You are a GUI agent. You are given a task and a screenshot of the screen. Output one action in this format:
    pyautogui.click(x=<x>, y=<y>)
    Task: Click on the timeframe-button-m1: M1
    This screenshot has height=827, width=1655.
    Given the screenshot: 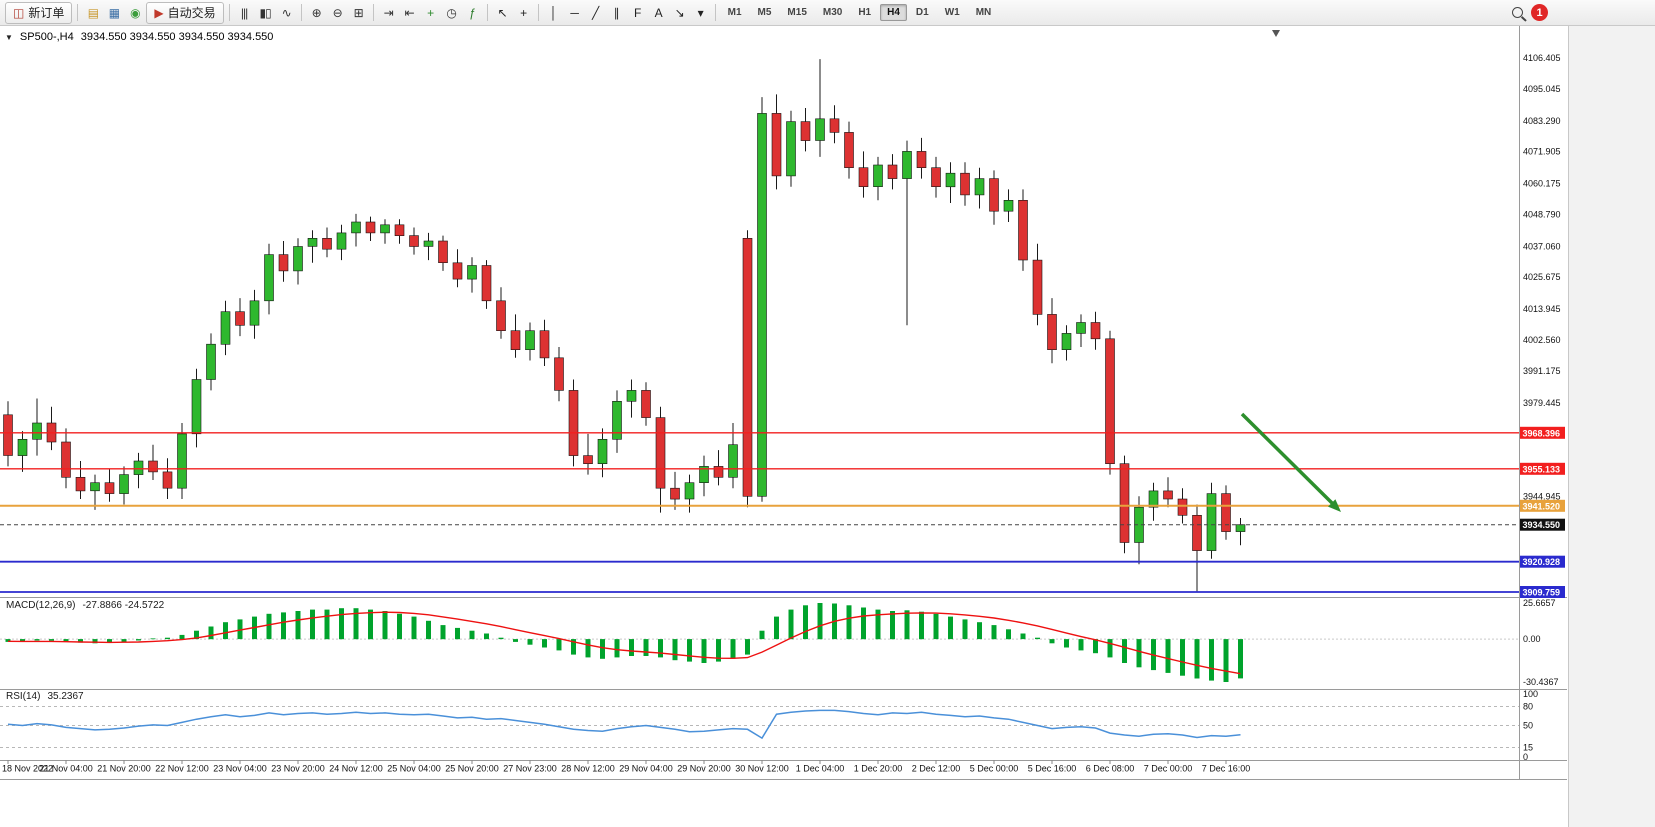 What is the action you would take?
    pyautogui.click(x=734, y=12)
    